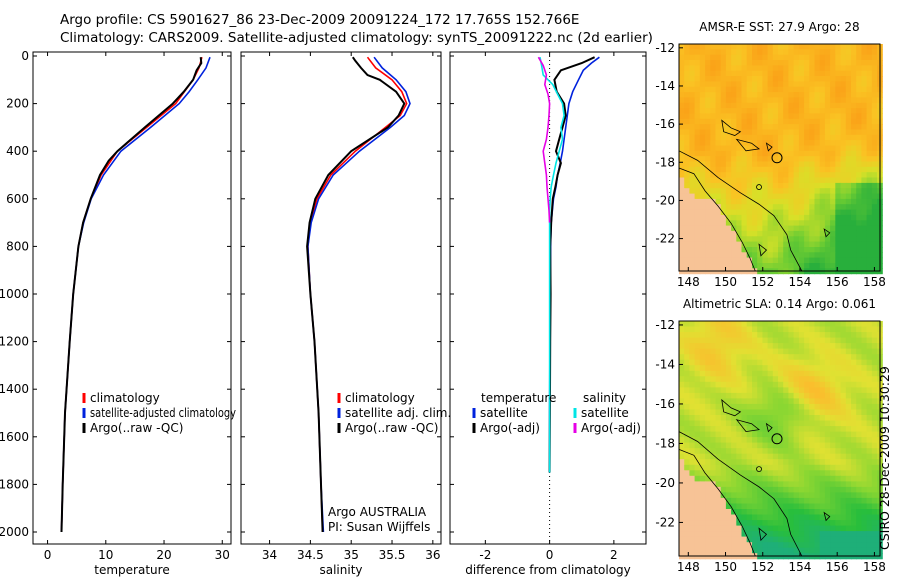 The height and width of the screenshot is (580, 900). What do you see at coordinates (550, 555) in the screenshot?
I see `x-tick-label: 0` at bounding box center [550, 555].